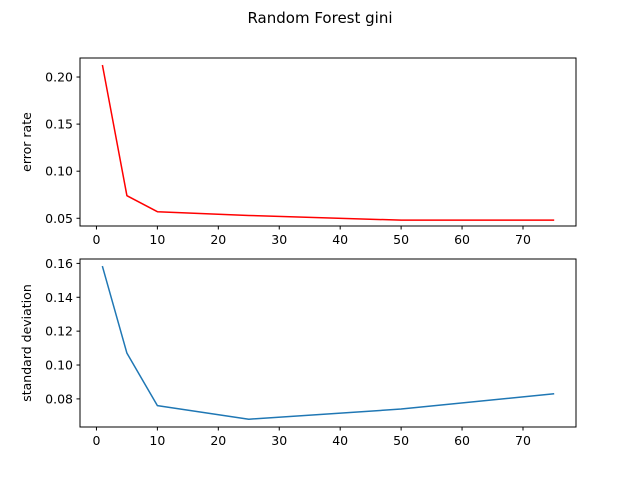  What do you see at coordinates (462, 239) in the screenshot?
I see `error-rate-x-tick-label: 60` at bounding box center [462, 239].